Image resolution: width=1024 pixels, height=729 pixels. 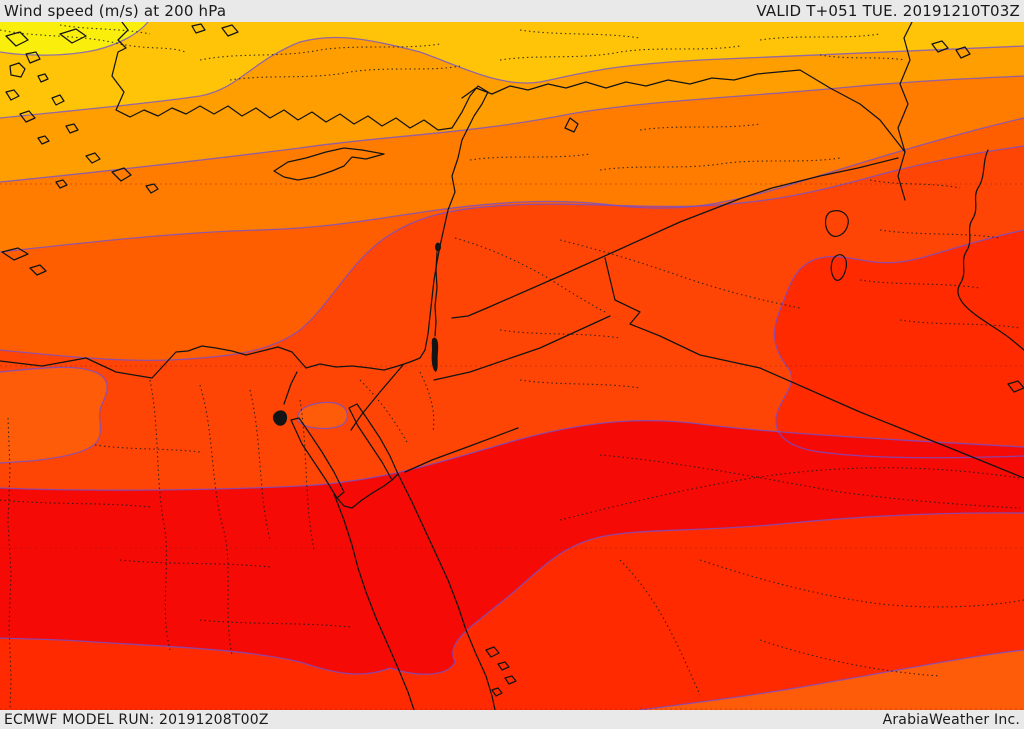 What do you see at coordinates (74, 39) in the screenshot?
I see `band-yellow-blob` at bounding box center [74, 39].